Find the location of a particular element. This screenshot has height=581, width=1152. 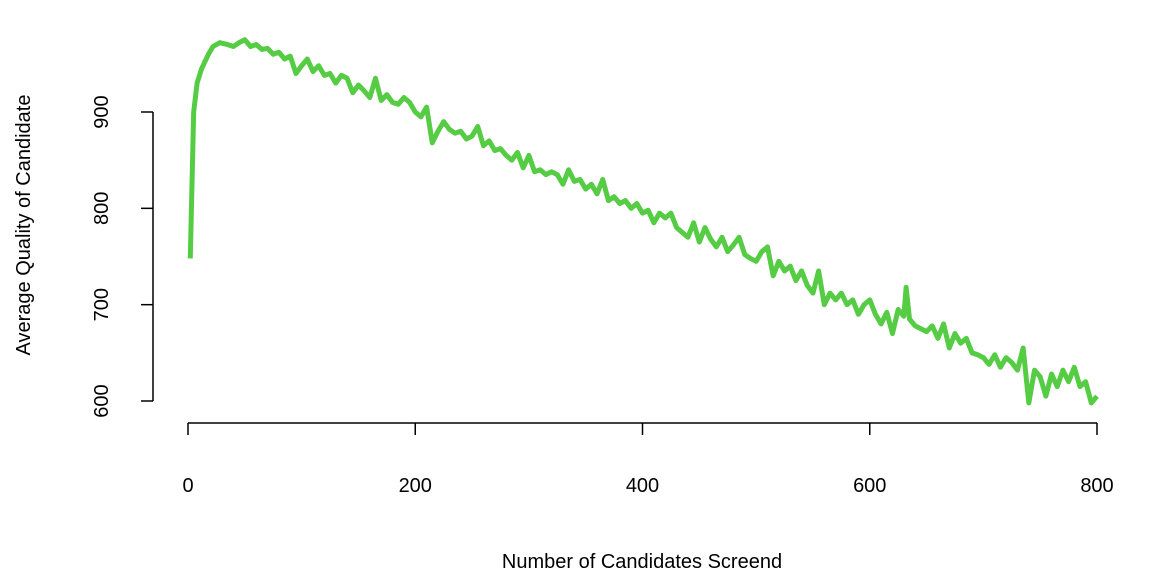

x-tick-label: 200 is located at coordinates (415, 486).